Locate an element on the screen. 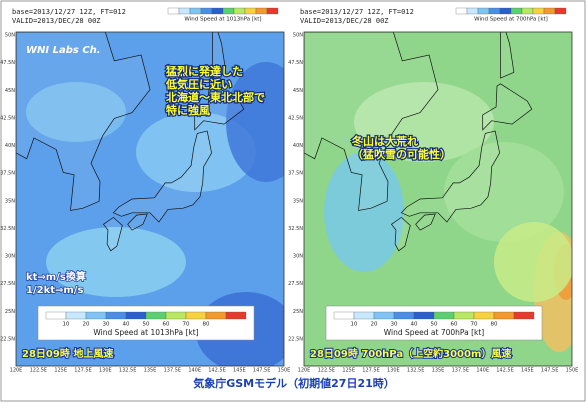  lat-label: 27.5N is located at coordinates (7, 284).